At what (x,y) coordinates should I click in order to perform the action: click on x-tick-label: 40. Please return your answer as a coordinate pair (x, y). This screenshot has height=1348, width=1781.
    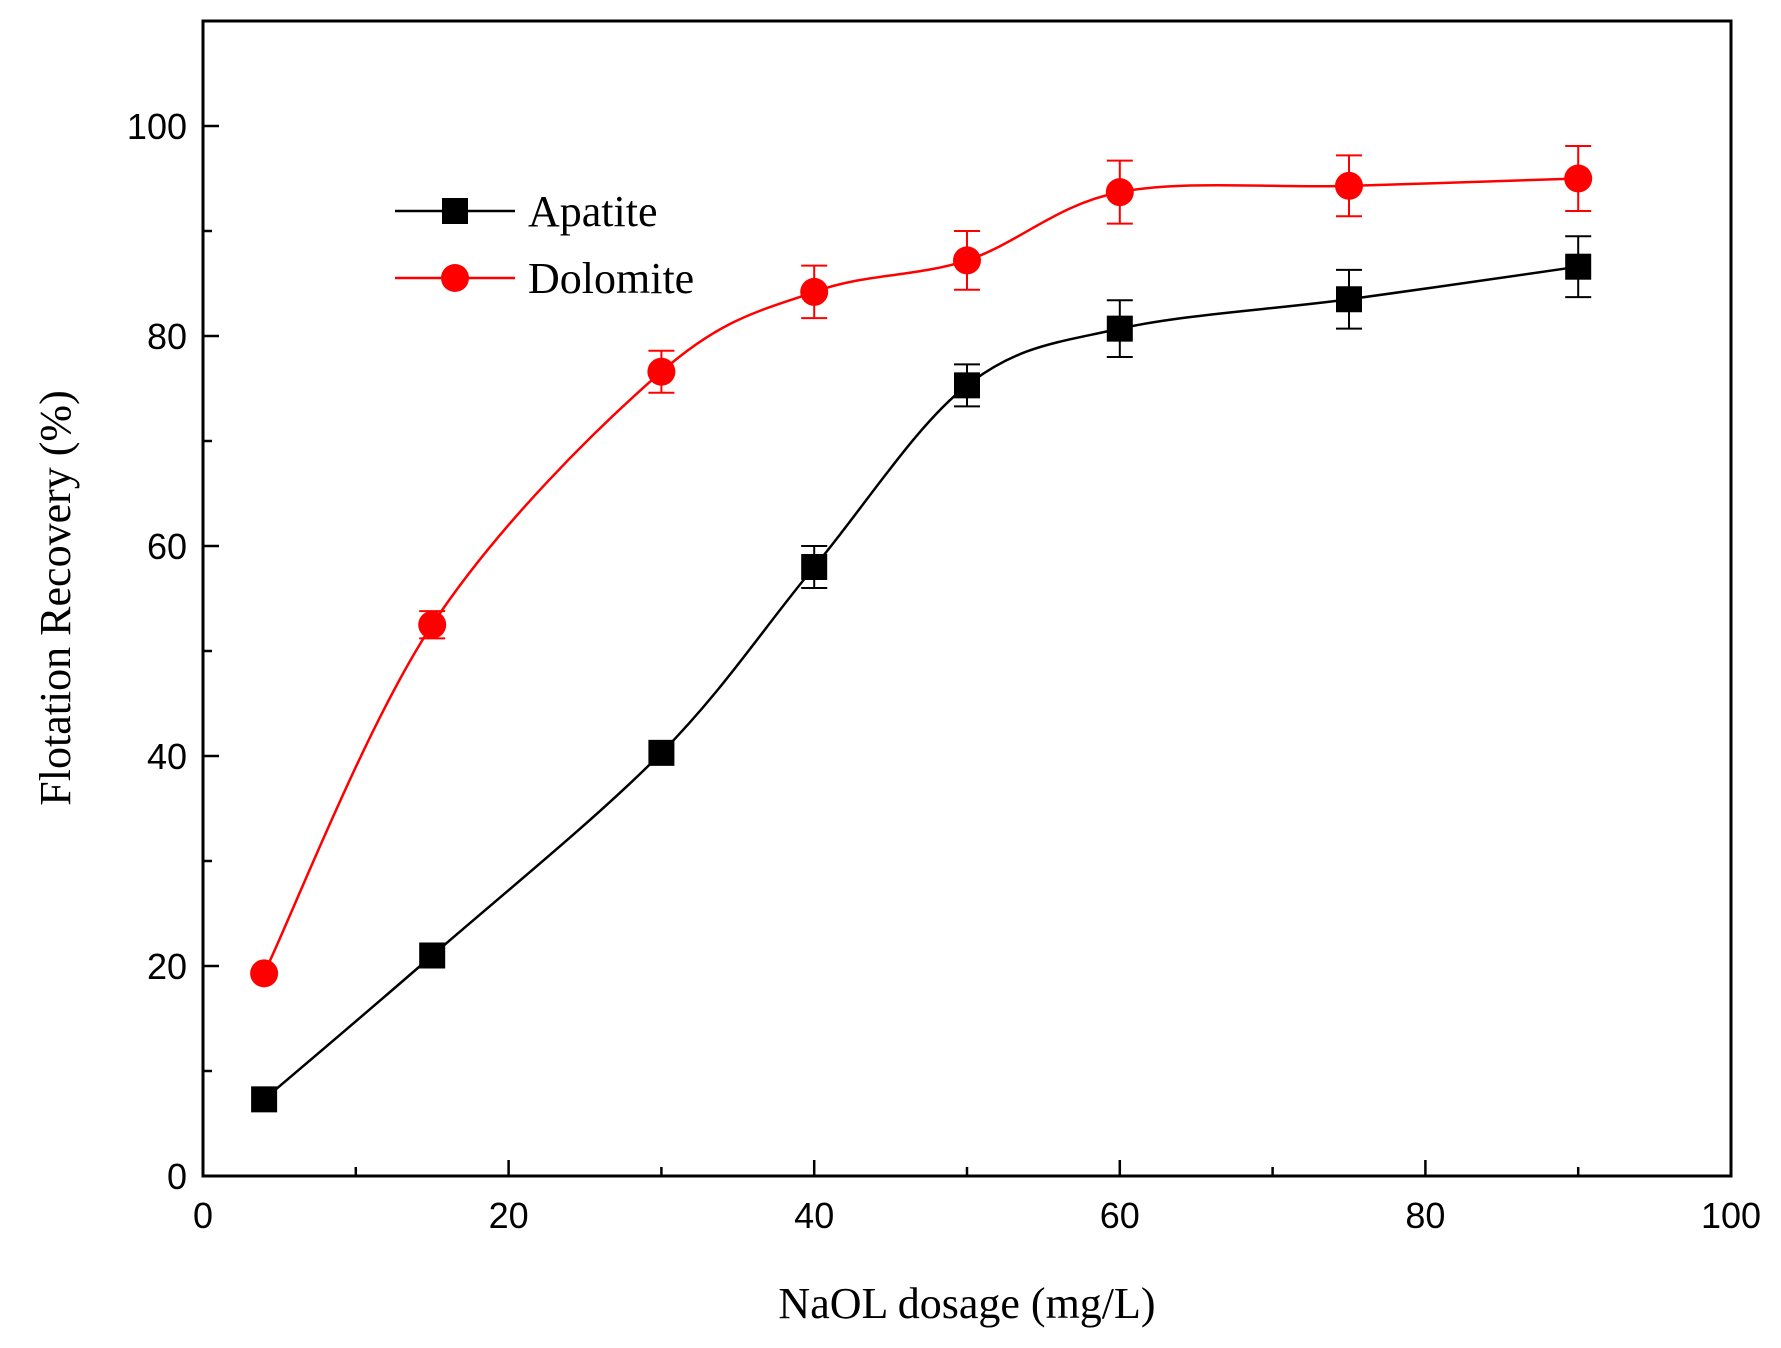
    Looking at the image, I should click on (814, 1215).